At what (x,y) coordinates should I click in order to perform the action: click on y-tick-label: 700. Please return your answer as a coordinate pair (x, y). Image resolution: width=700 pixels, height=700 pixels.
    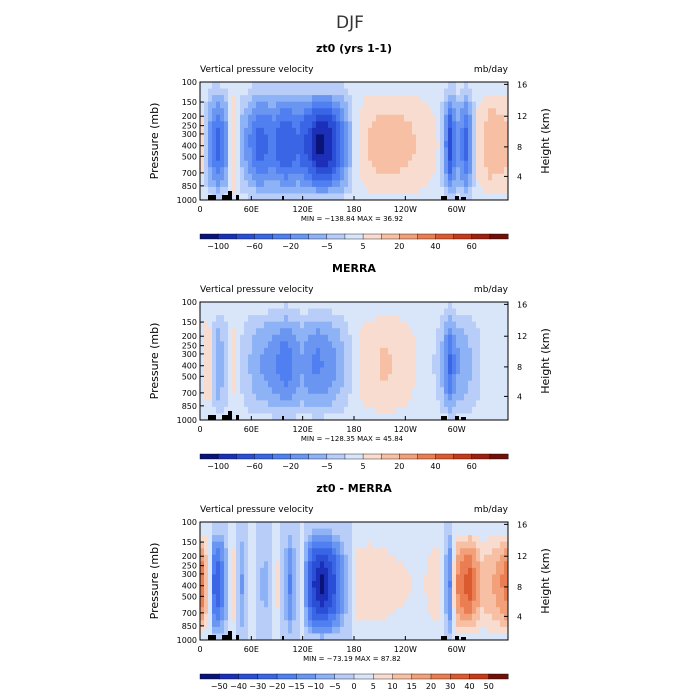
    Looking at the image, I should click on (189, 393).